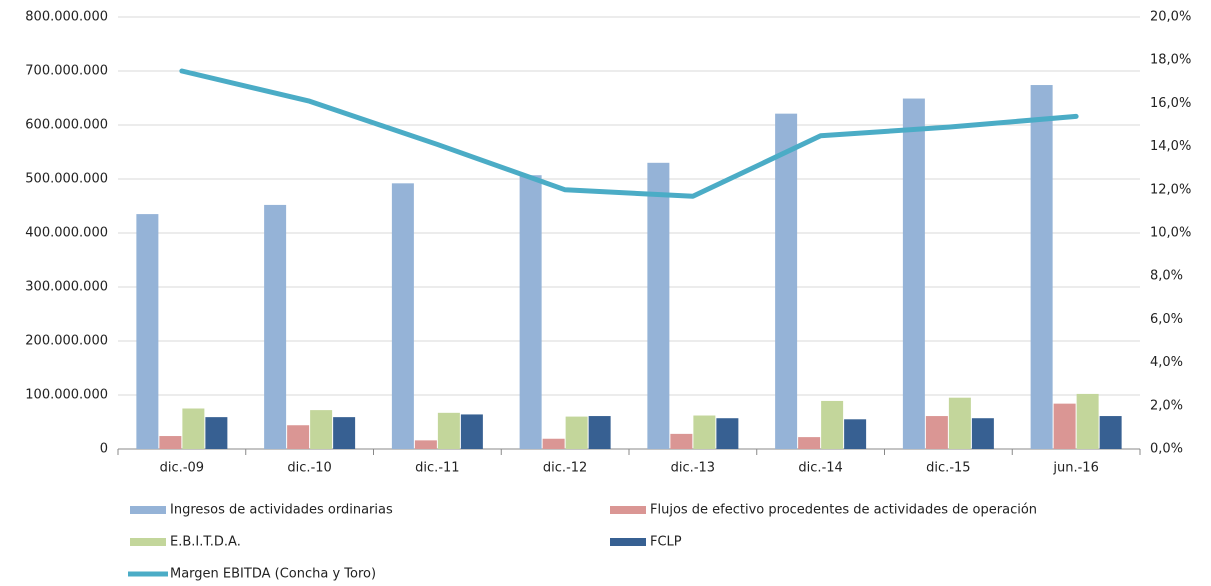  Describe the element at coordinates (1170, 103) in the screenshot. I see `y2-tick-label: 16,0%` at that location.